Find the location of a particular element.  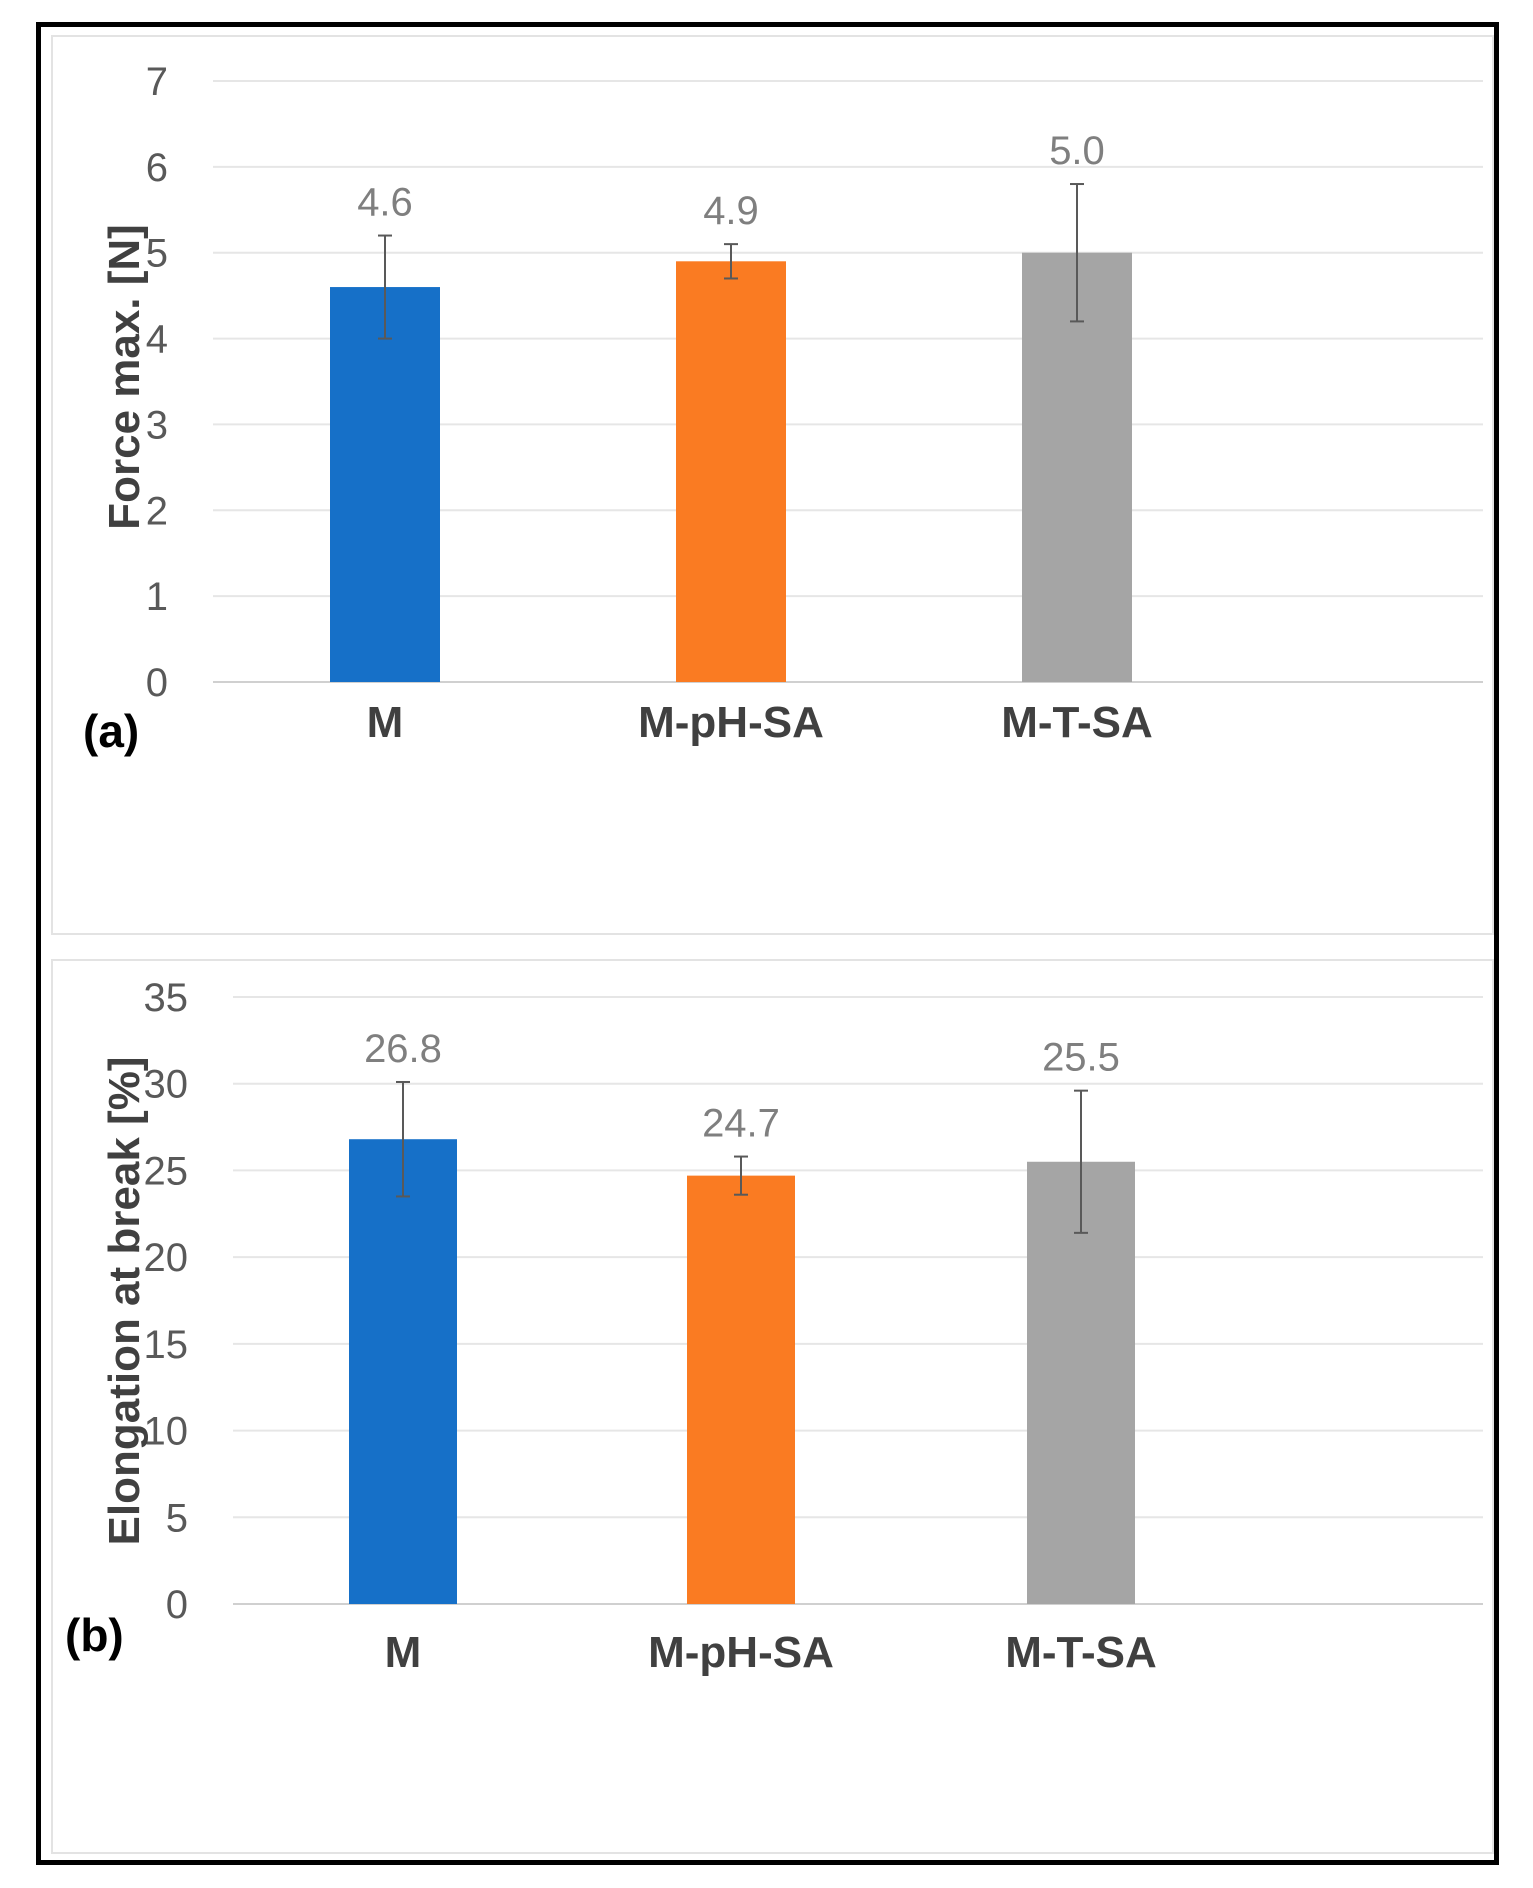

y-tick-label: 30 is located at coordinates (166, 1085).